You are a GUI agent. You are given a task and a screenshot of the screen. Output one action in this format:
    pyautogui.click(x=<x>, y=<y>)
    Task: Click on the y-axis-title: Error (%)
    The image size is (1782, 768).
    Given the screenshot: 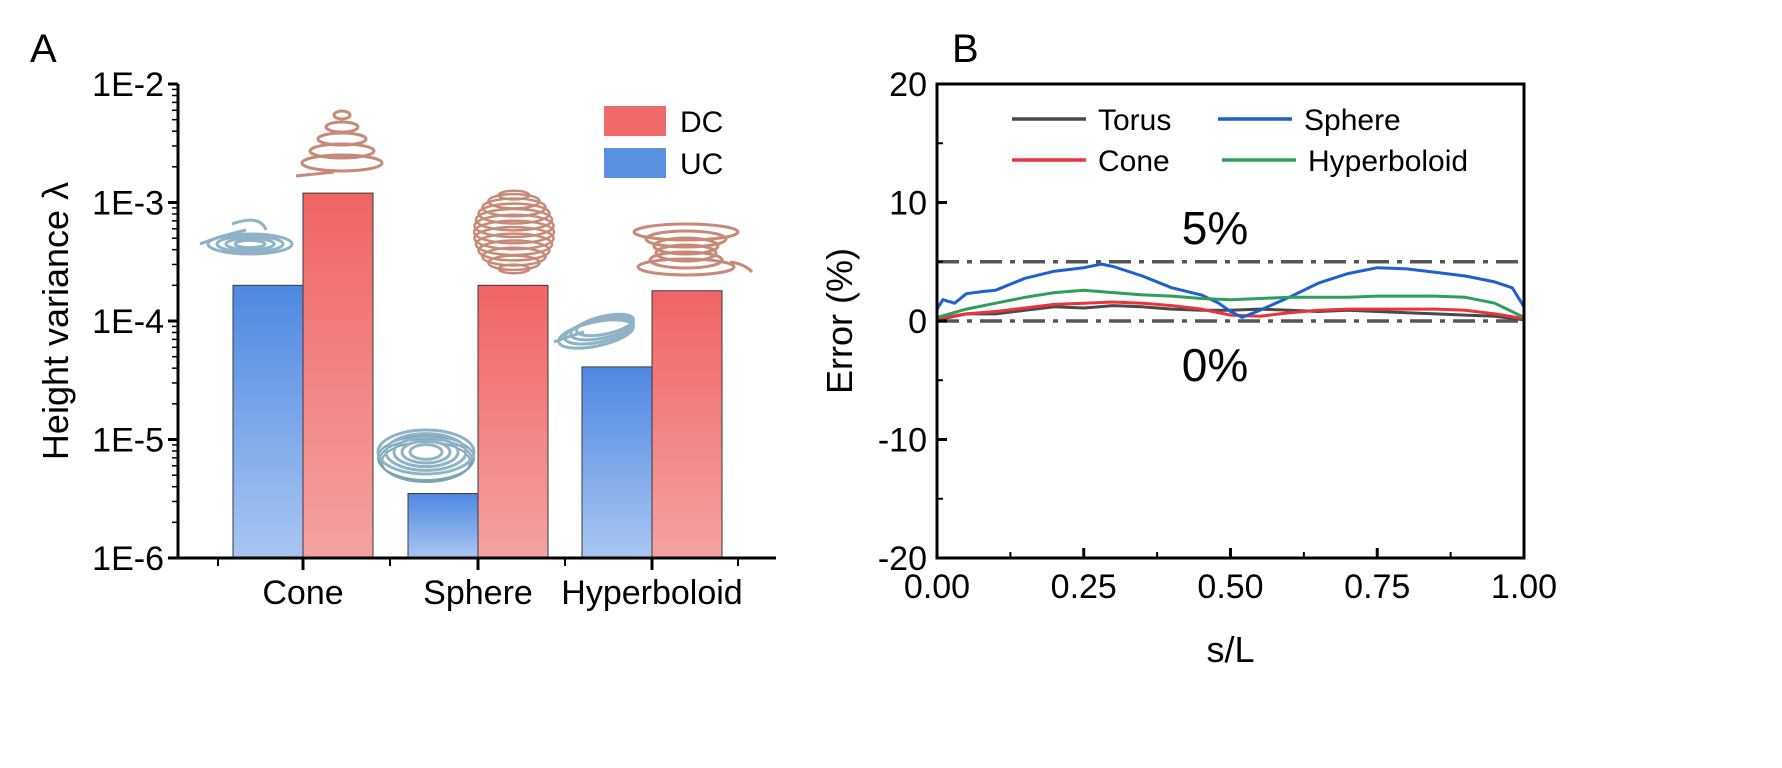 What is the action you would take?
    pyautogui.click(x=839, y=321)
    